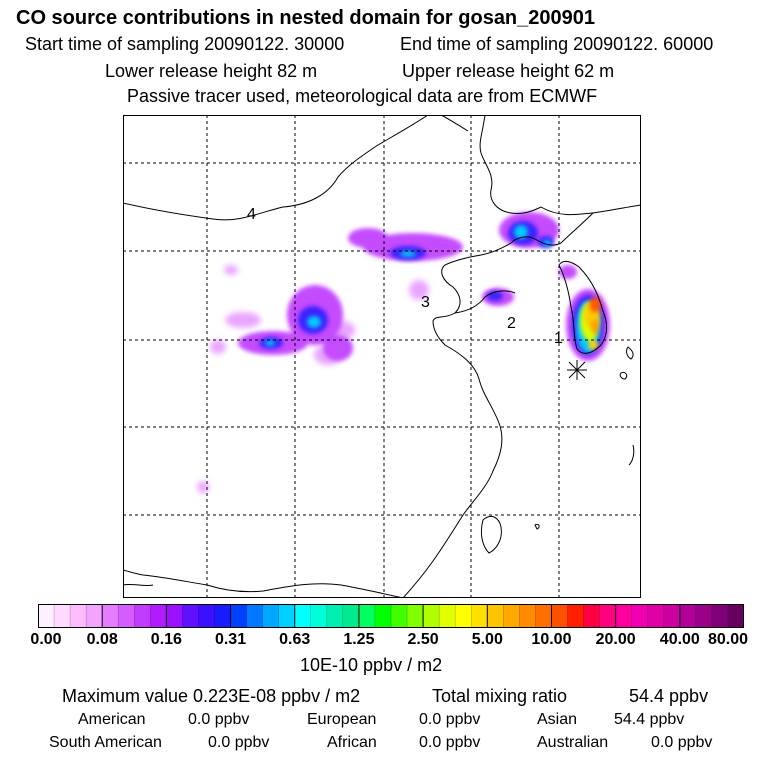 The height and width of the screenshot is (768, 768). What do you see at coordinates (679, 639) in the screenshot?
I see `colorbar-tick-label: 40.00` at bounding box center [679, 639].